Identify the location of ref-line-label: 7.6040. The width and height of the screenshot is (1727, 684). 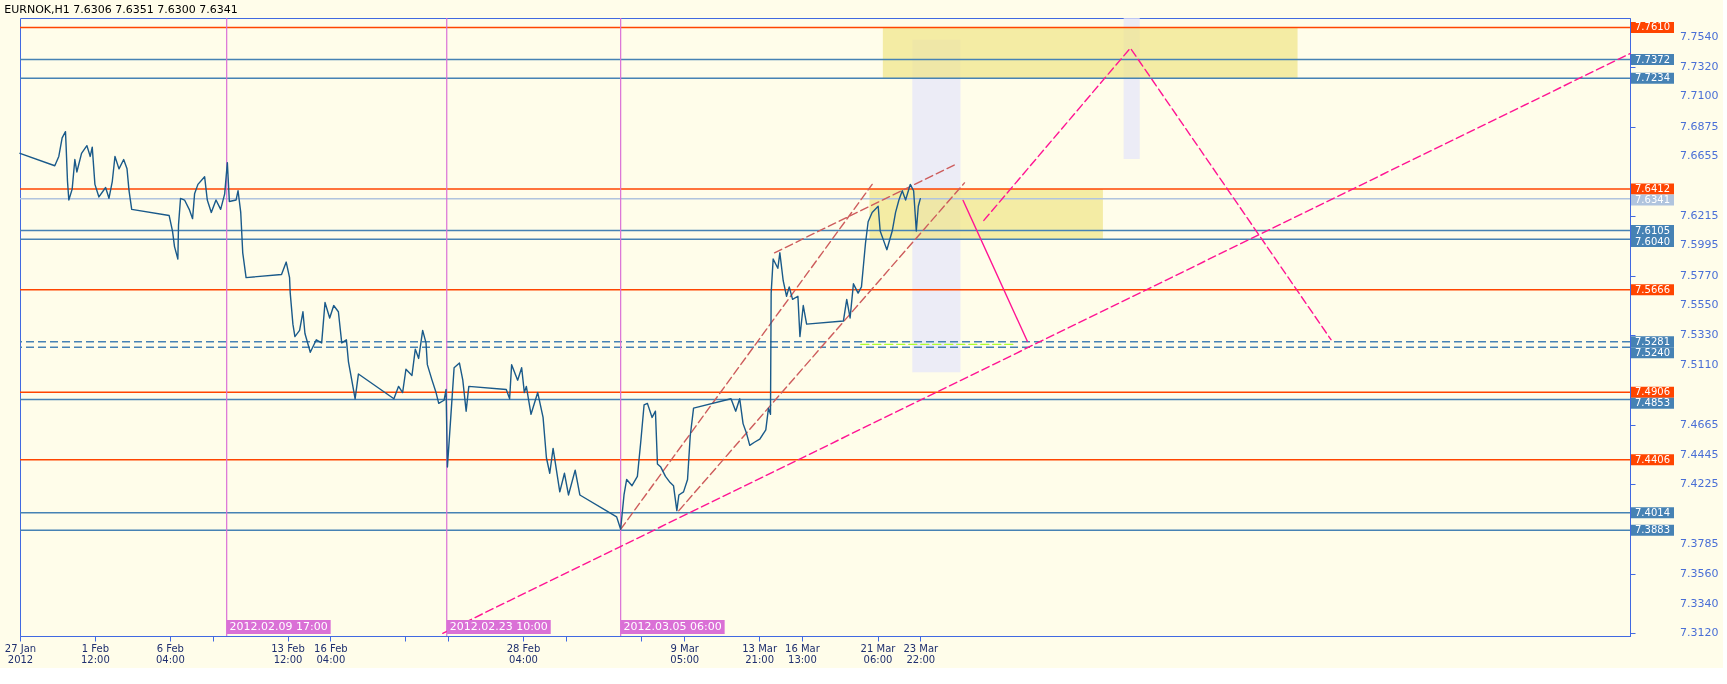
(1652, 241).